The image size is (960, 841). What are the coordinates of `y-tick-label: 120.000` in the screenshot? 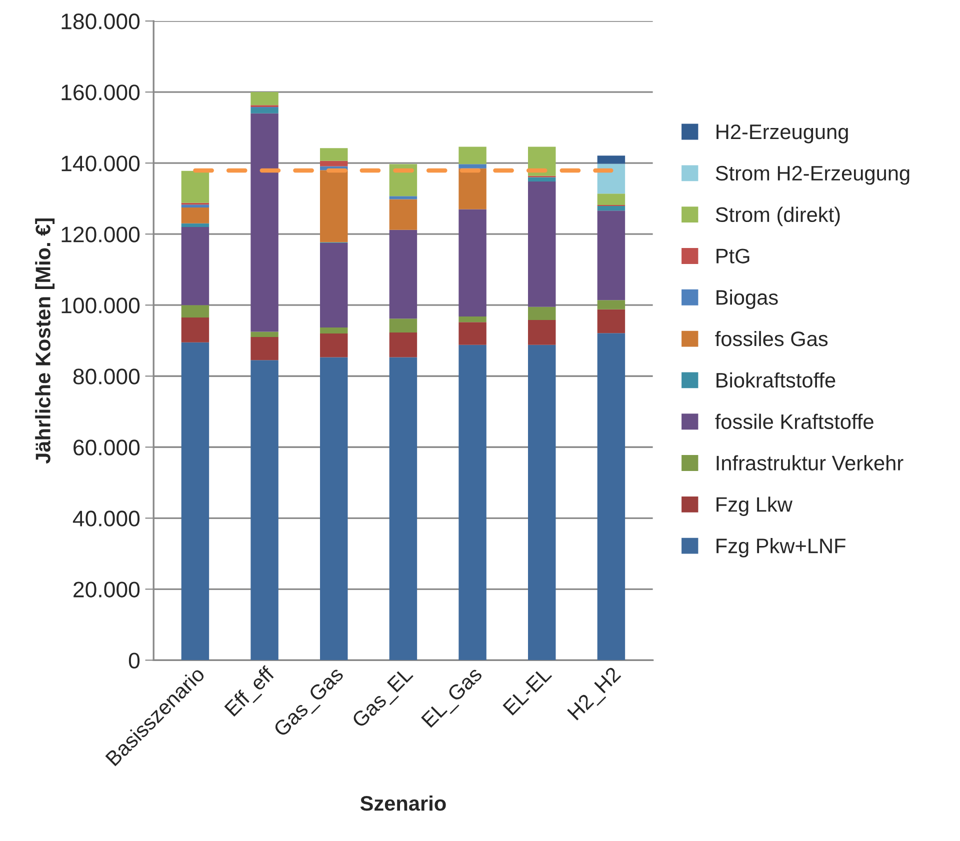 It's located at (101, 234).